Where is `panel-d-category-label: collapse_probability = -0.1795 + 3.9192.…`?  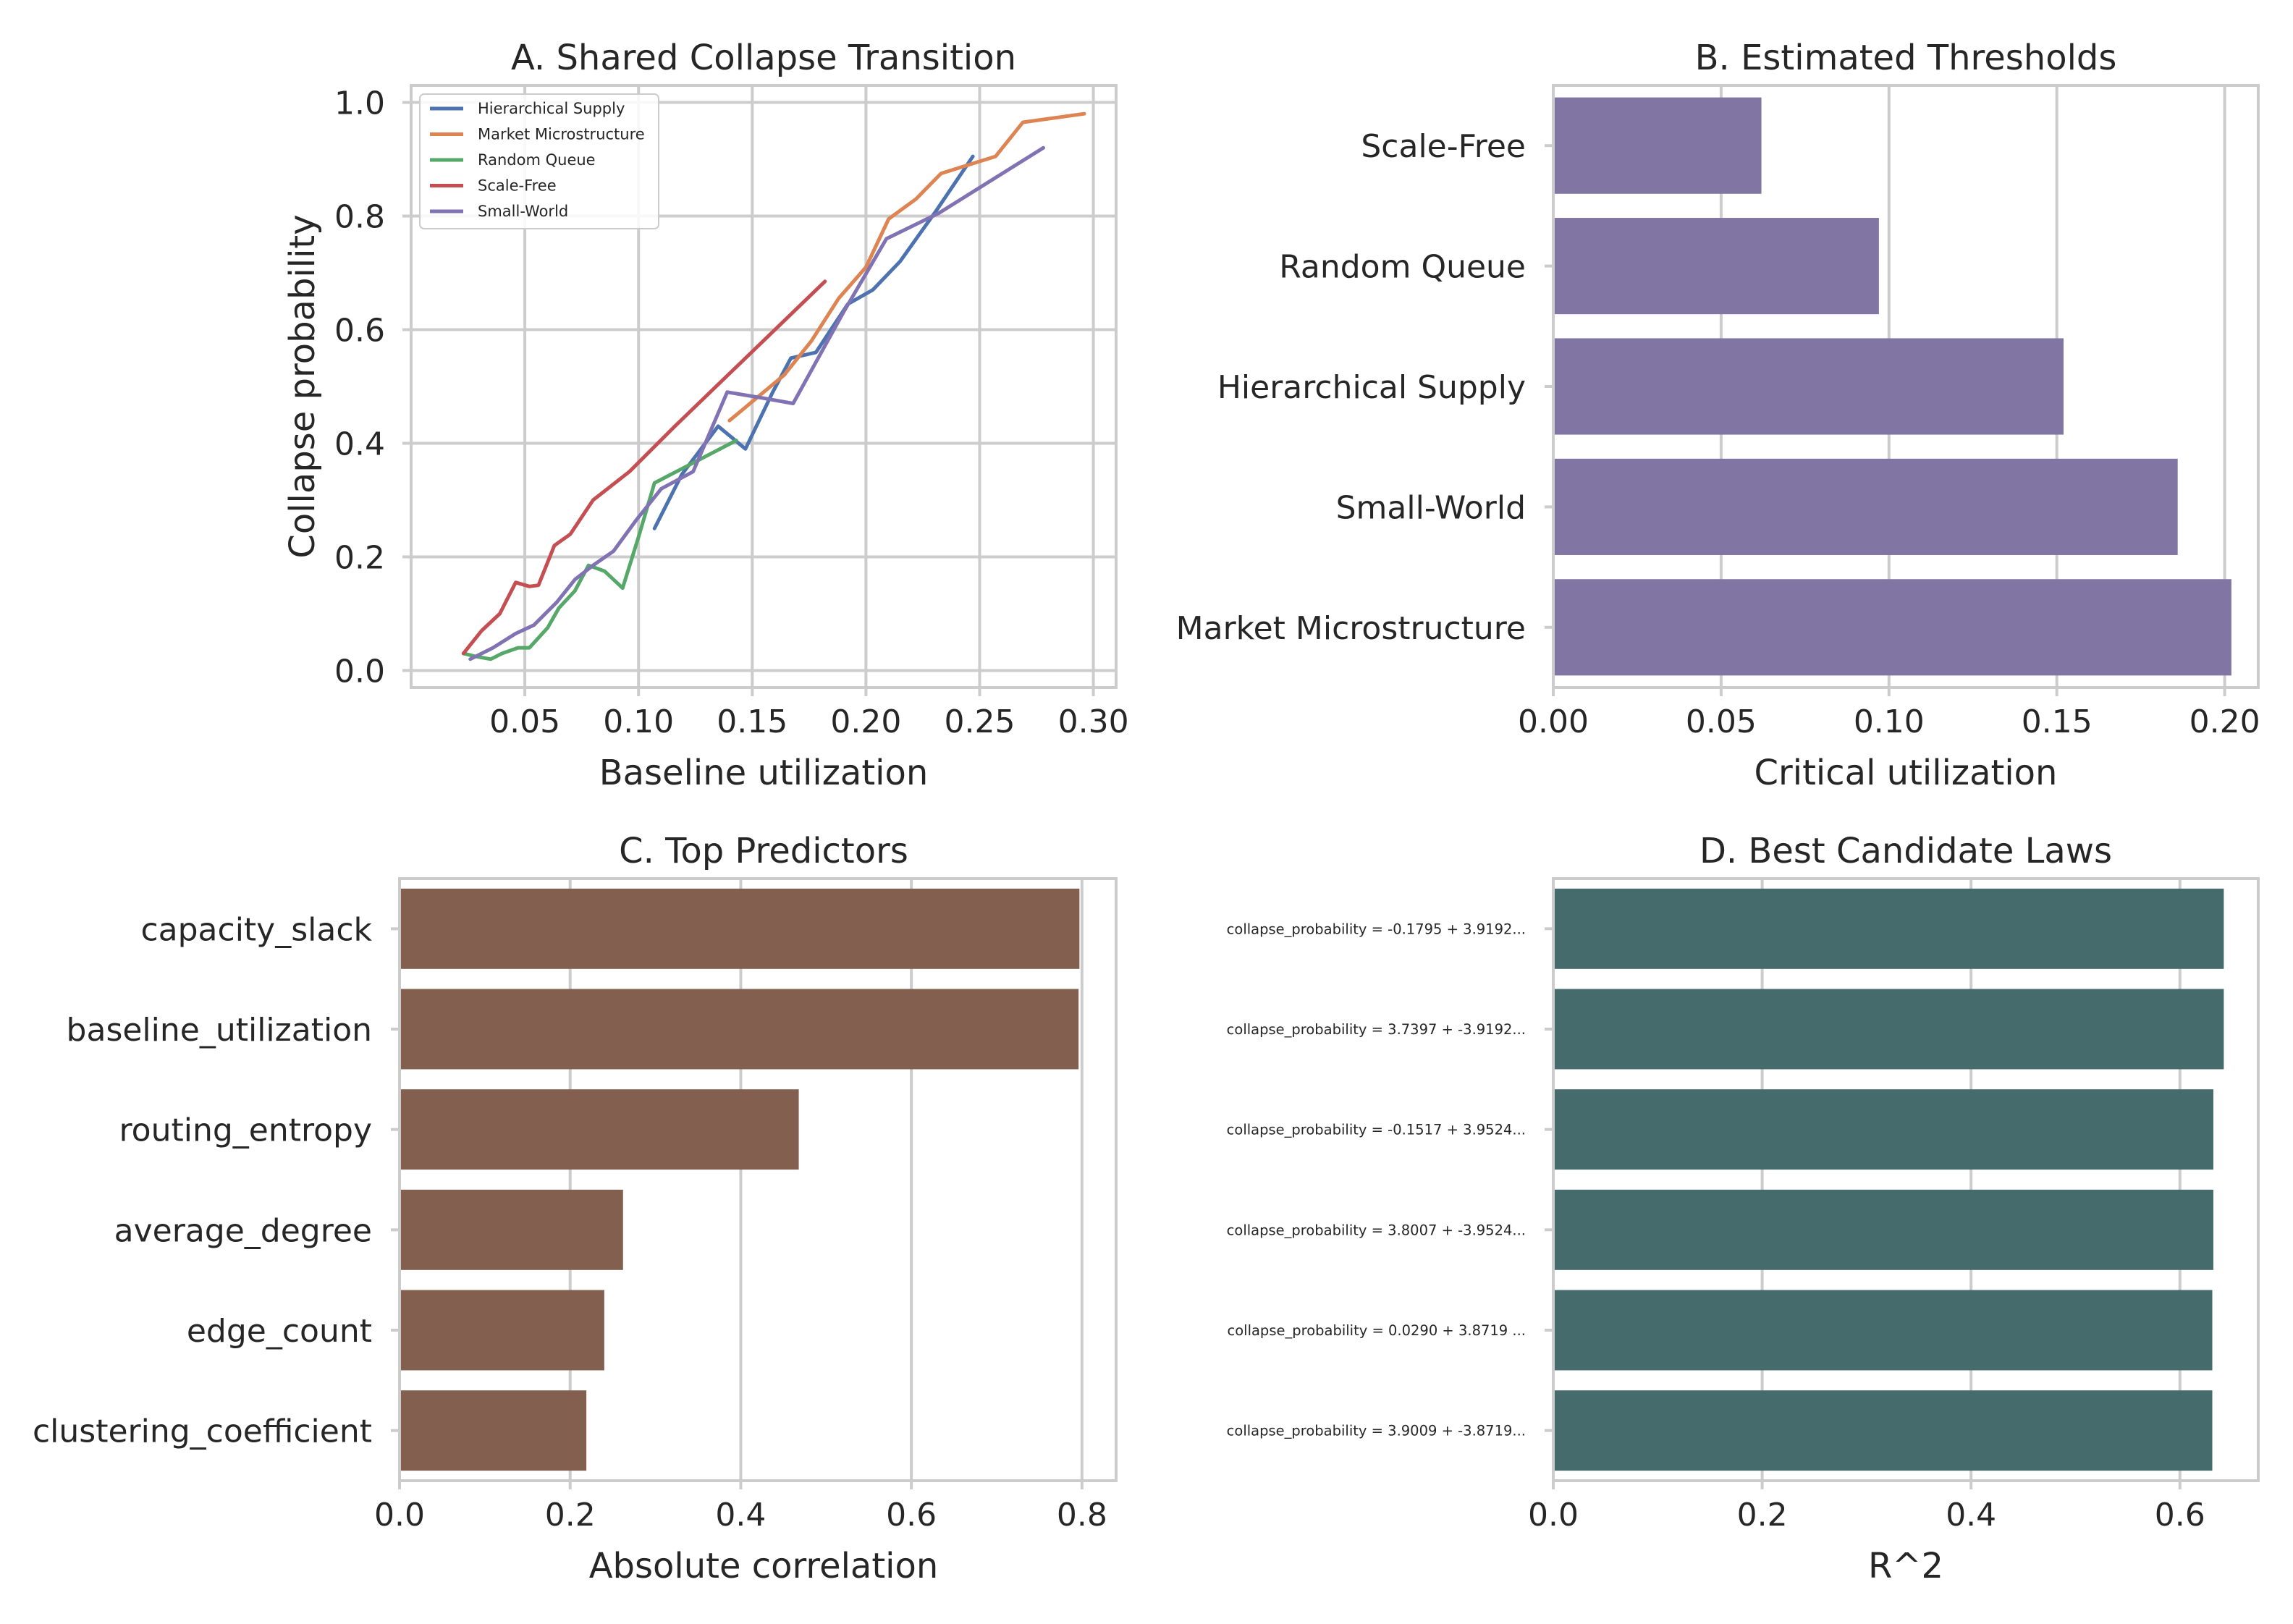 panel-d-category-label: collapse_probability = -0.1795 + 3.9192.… is located at coordinates (1377, 929).